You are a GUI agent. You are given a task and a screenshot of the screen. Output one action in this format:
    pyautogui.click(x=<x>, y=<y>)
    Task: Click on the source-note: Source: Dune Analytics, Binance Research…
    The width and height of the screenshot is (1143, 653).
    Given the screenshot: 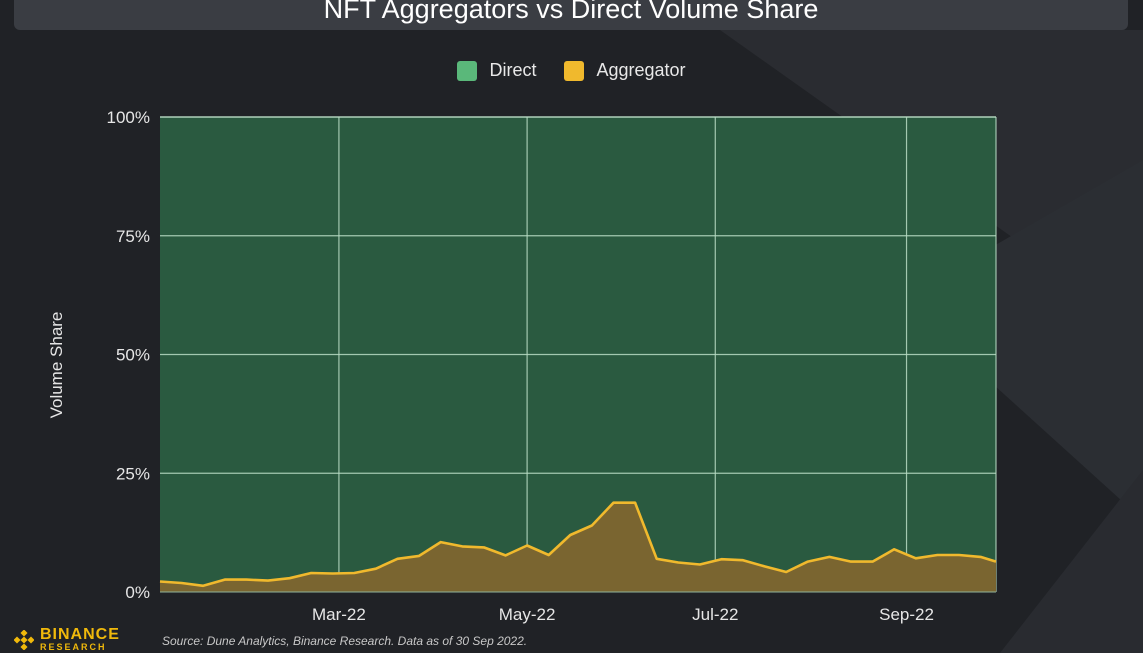 What is the action you would take?
    pyautogui.click(x=345, y=641)
    